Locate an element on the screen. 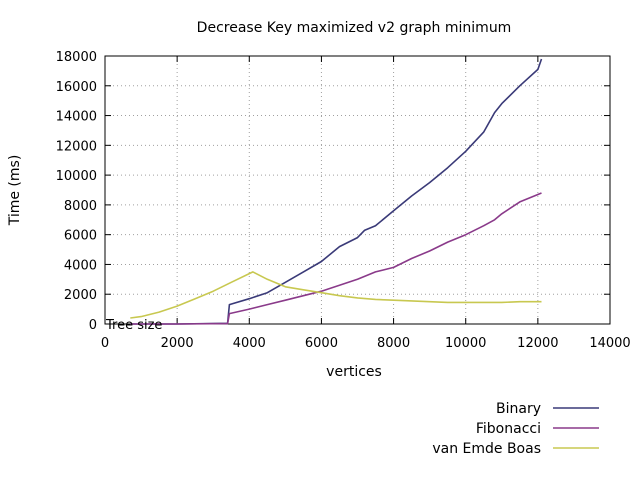  x-tick-label: 8000 is located at coordinates (393, 343).